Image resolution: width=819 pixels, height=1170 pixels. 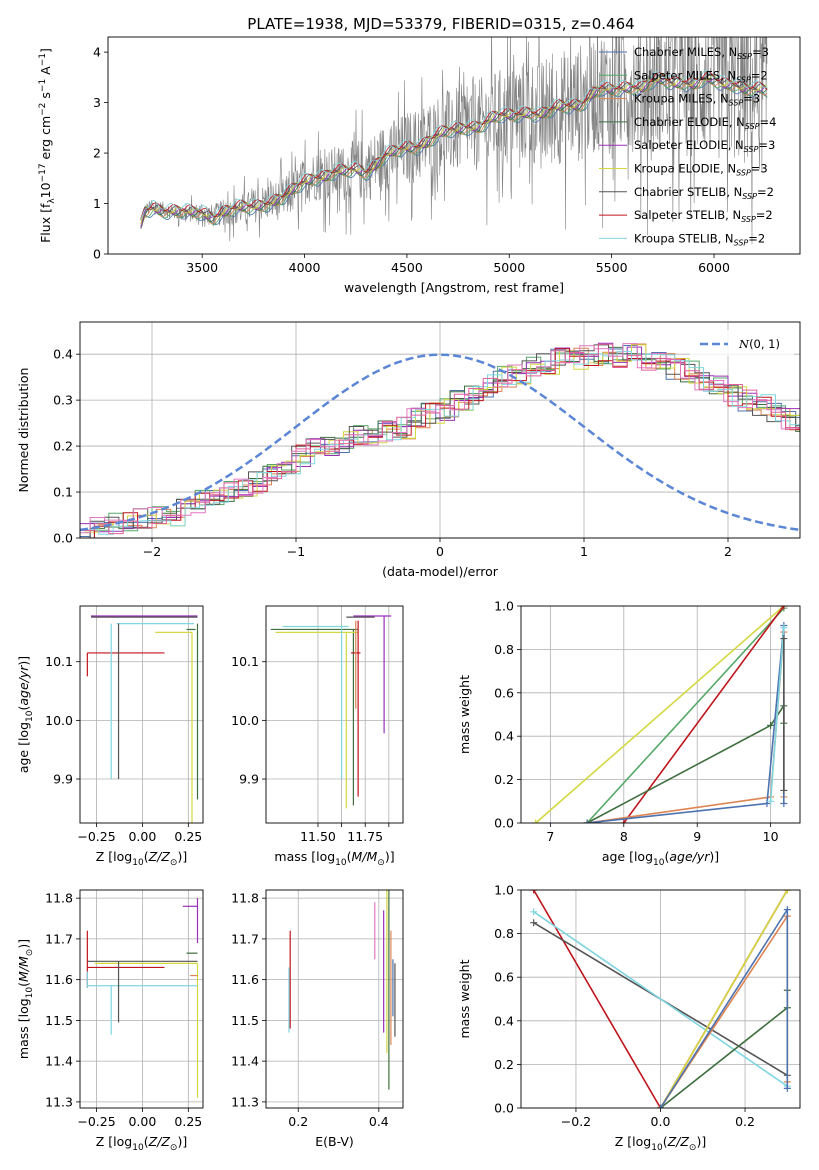 What do you see at coordinates (142, 836) in the screenshot?
I see `x-tick-label: 0.00` at bounding box center [142, 836].